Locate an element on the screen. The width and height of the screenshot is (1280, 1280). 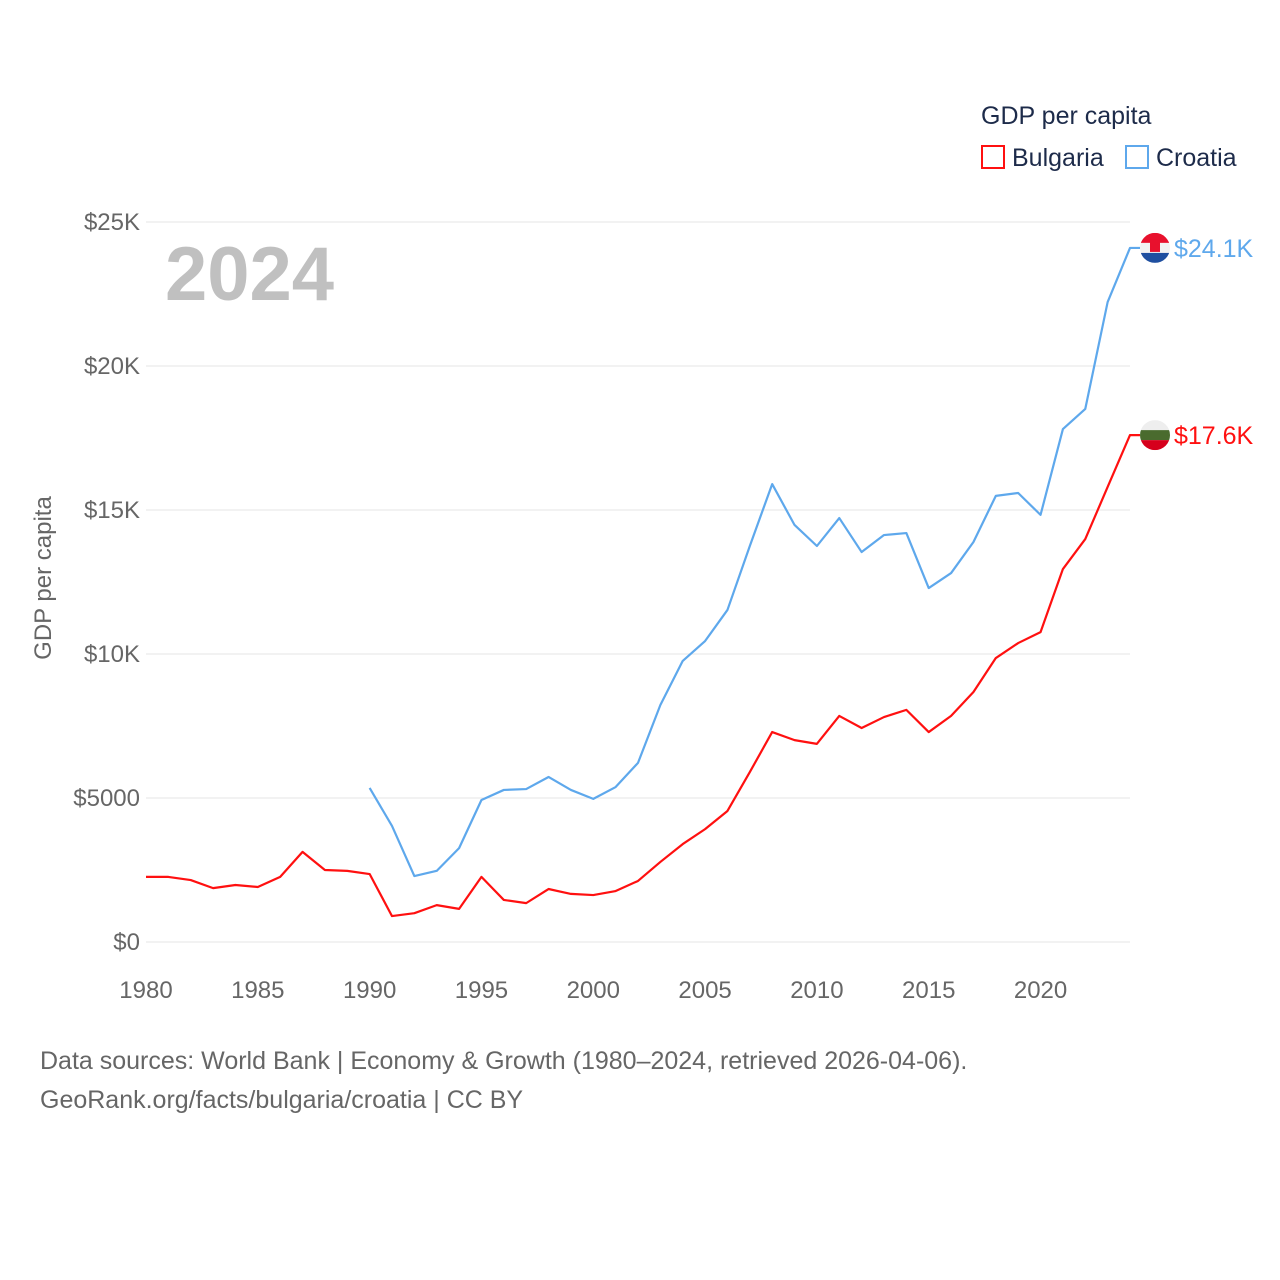
x-tick-label: 2000 is located at coordinates (593, 990).